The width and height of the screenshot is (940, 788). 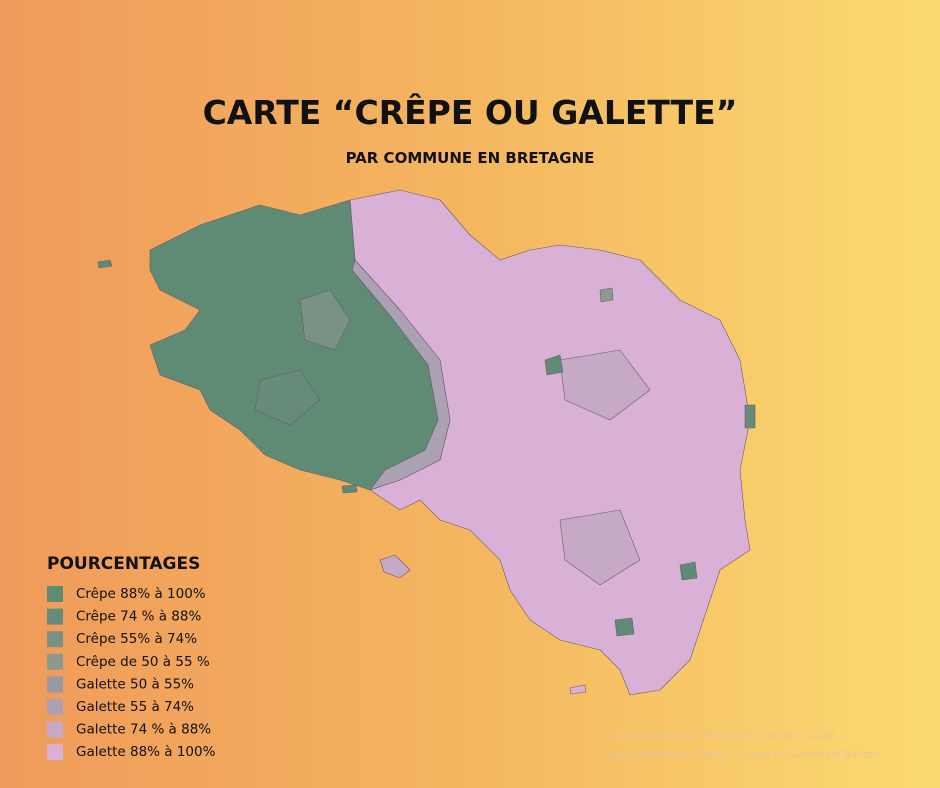 I want to click on legend-title: POURCENTAGES, so click(x=123, y=564).